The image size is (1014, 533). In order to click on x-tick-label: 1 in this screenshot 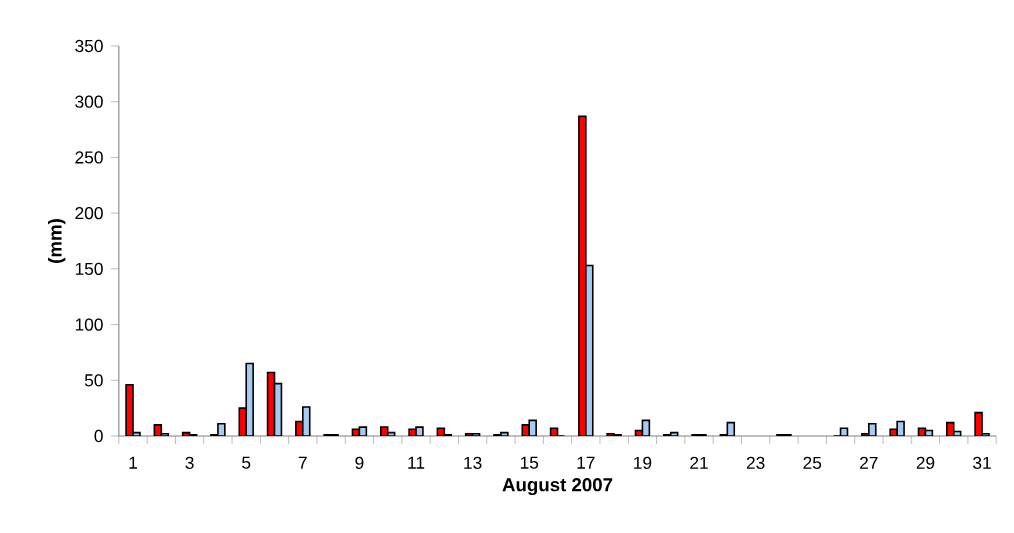, I will do `click(133, 462)`.